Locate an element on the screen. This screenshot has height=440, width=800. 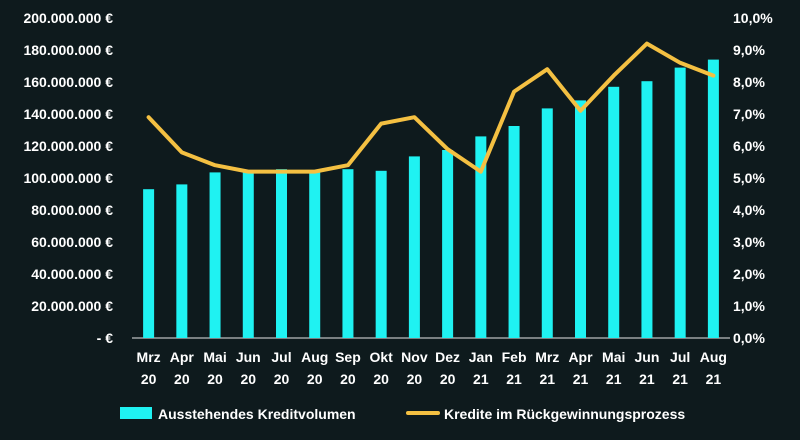
legend-bar-swatch is located at coordinates (136, 413).